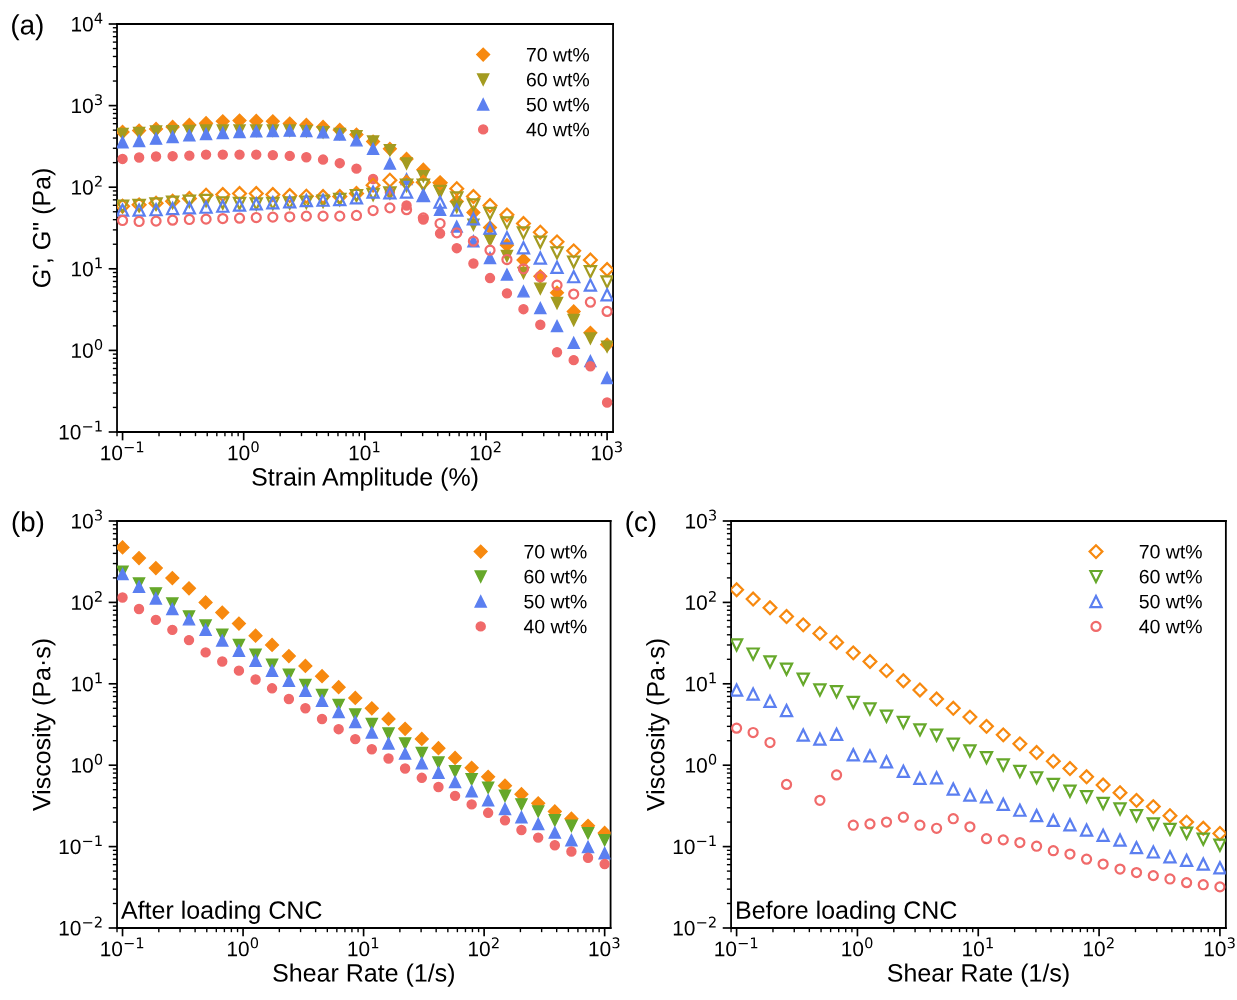  Describe the element at coordinates (27, 27) in the screenshot. I see `chart-title: (a)` at that location.